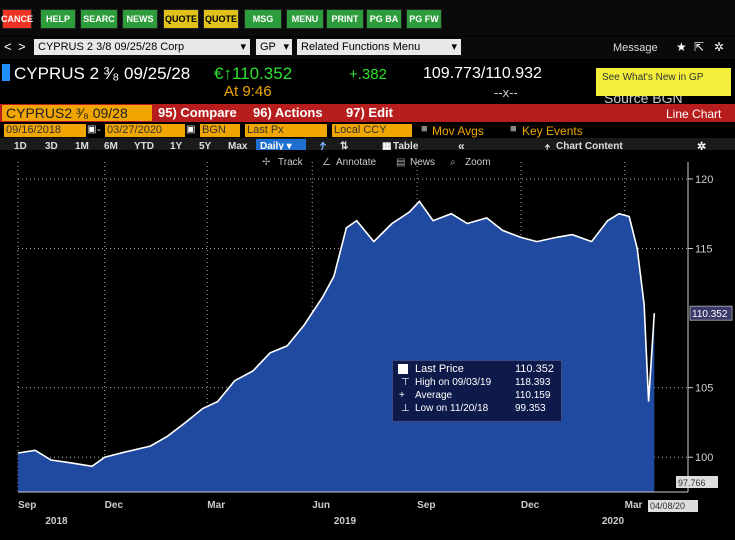 Image resolution: width=735 pixels, height=540 pixels. I want to click on export-icon: ⇱, so click(699, 47).